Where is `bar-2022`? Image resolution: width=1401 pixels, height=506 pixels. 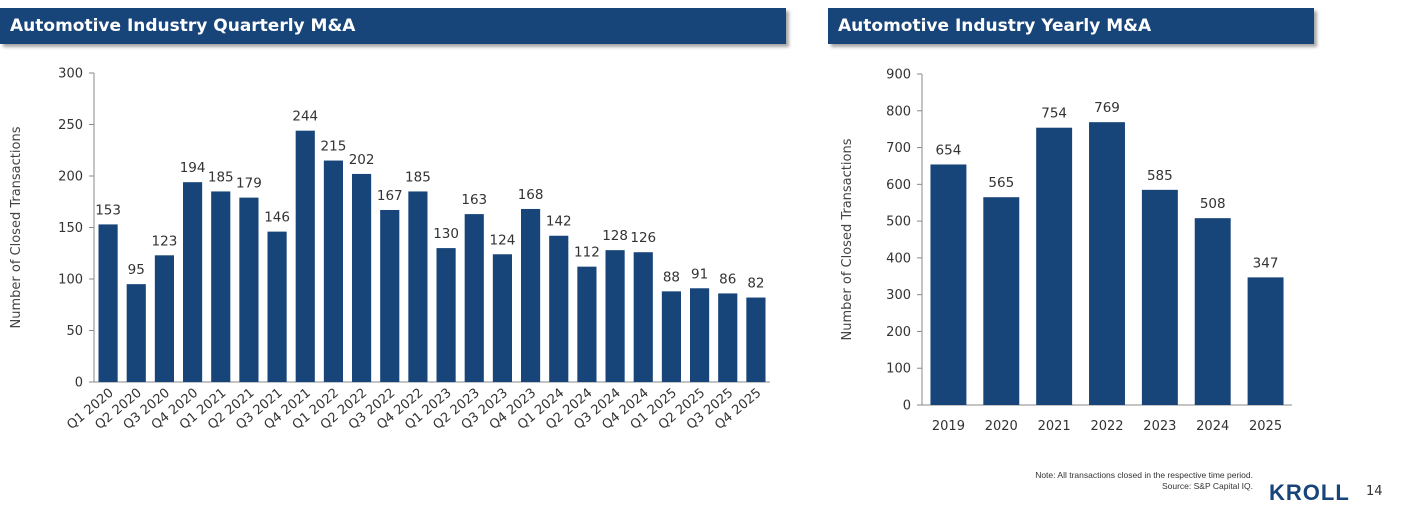 bar-2022 is located at coordinates (1107, 263).